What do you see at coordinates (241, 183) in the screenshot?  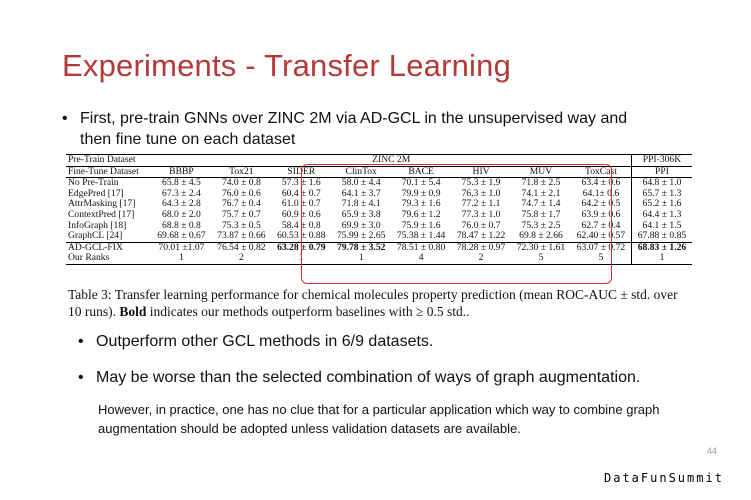 I see `table-cell: 74.0 ± 0.8` at bounding box center [241, 183].